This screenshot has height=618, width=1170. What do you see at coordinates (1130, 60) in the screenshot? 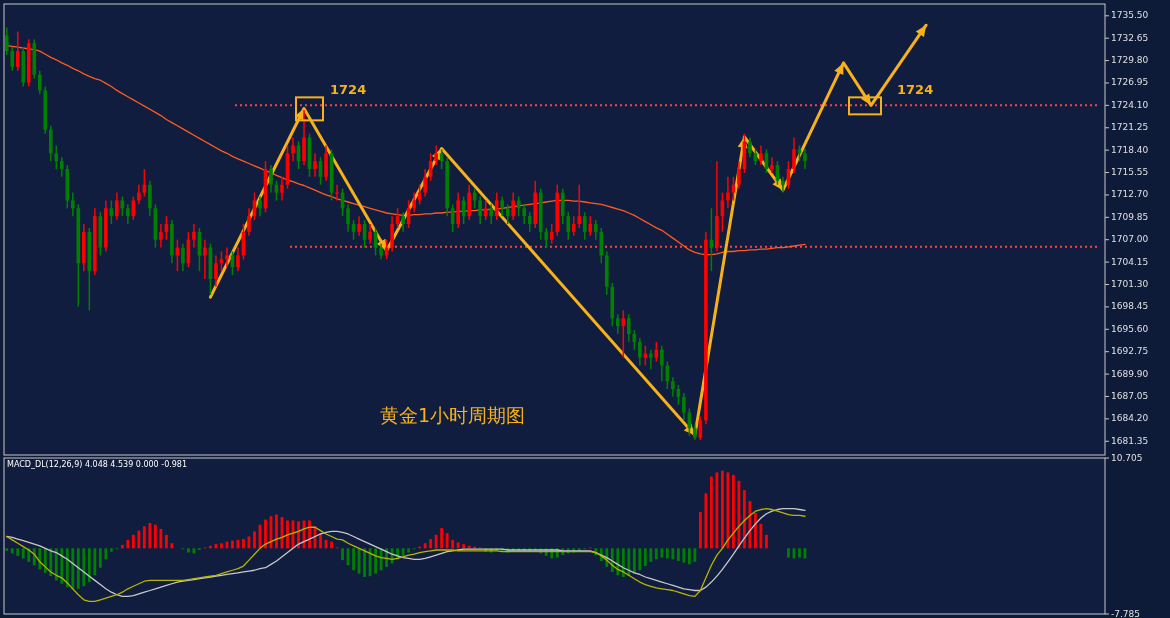
I see `y-tick-label: 1729.80` at bounding box center [1130, 60].